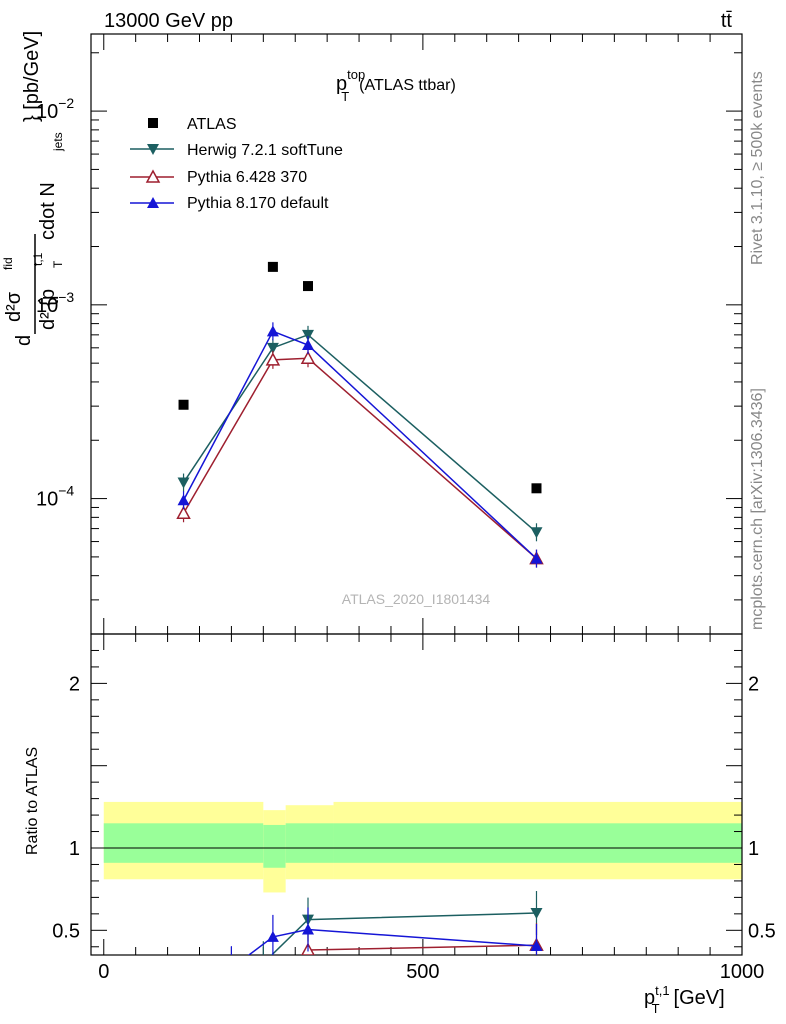 This screenshot has height=1024, width=786. Describe the element at coordinates (762, 931) in the screenshot. I see `ratio-ytick-label-right: 0.5` at that location.